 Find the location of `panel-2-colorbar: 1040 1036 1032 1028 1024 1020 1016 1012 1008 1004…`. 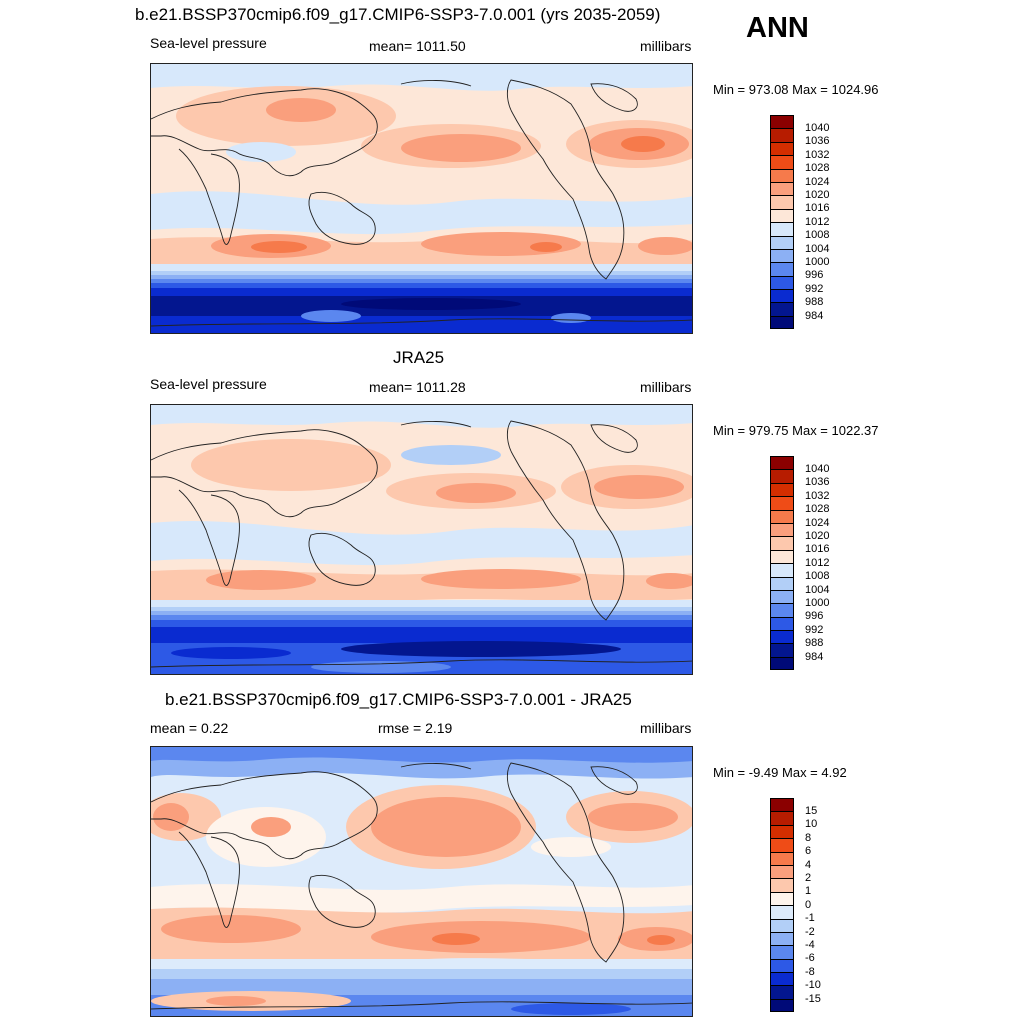

panel-2-colorbar: 1040 1036 1032 1028 1024 1020 1016 1012 1008 1004… is located at coordinates (799, 563).